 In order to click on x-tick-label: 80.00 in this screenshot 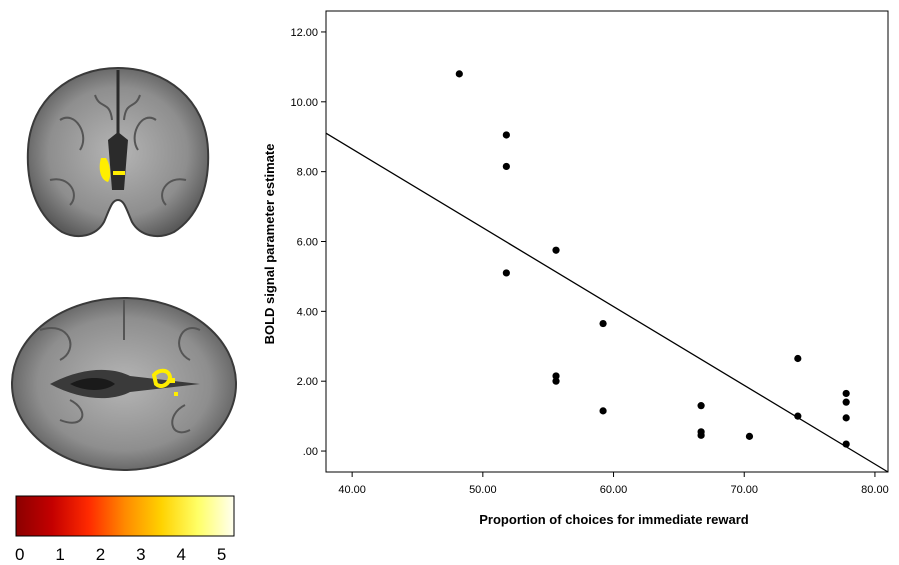, I will do `click(875, 490)`.